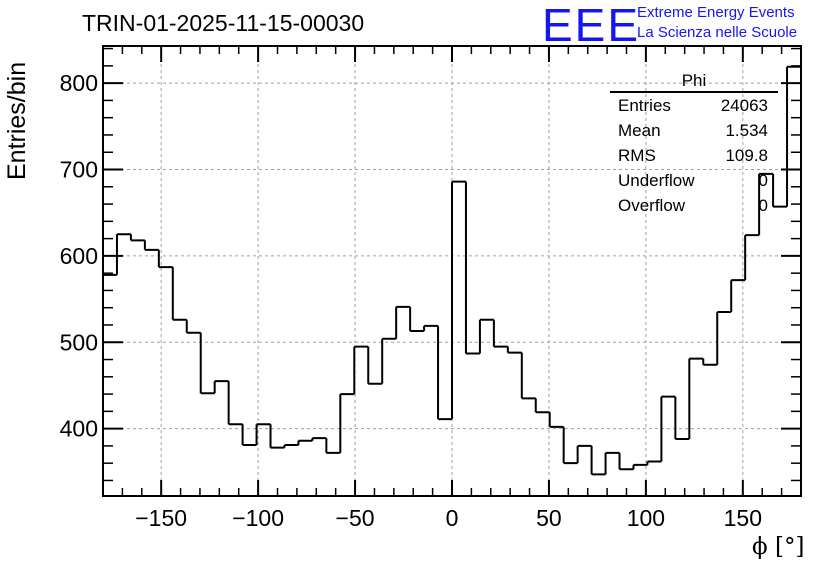  I want to click on stats-value: 1.534, so click(746, 130).